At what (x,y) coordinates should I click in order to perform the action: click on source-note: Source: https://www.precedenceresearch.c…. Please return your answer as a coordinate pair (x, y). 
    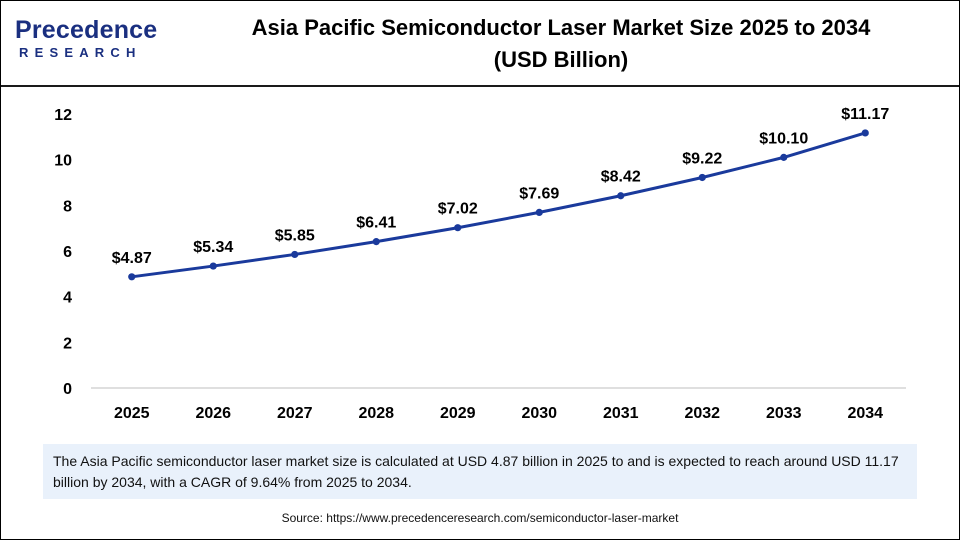
    Looking at the image, I should click on (480, 518).